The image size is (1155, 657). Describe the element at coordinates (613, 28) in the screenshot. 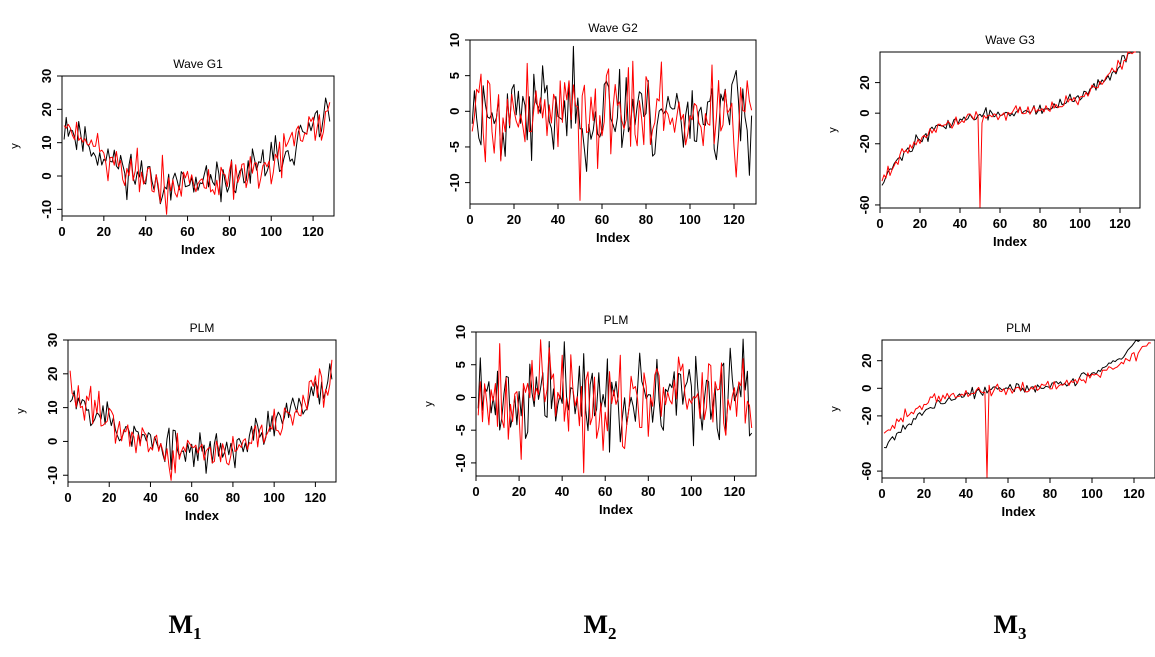

I see `chart-title: Wave G2` at that location.